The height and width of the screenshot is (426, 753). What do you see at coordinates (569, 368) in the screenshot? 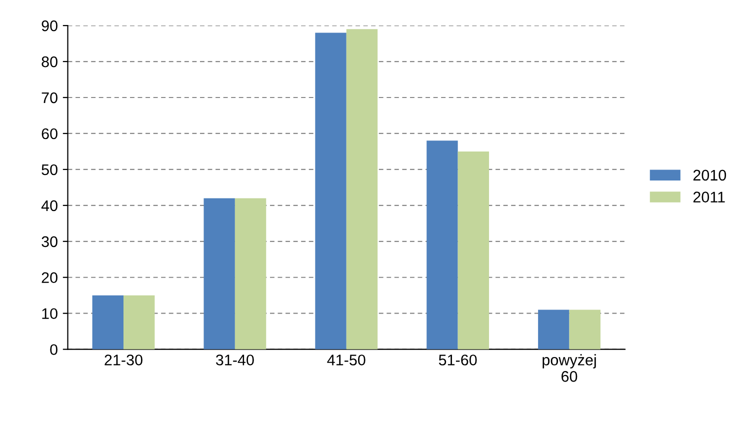
I see `x-tick-label: powyżej 60` at bounding box center [569, 368].